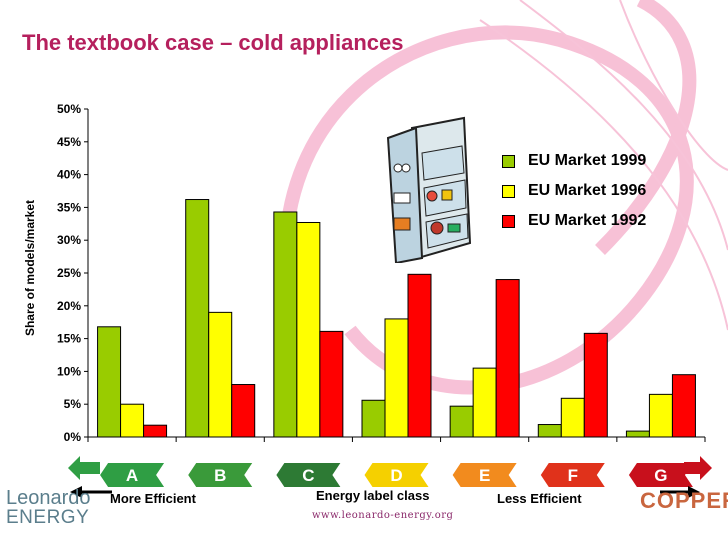 The image size is (728, 546). What do you see at coordinates (69, 175) in the screenshot?
I see `y-tick-label: 40%` at bounding box center [69, 175].